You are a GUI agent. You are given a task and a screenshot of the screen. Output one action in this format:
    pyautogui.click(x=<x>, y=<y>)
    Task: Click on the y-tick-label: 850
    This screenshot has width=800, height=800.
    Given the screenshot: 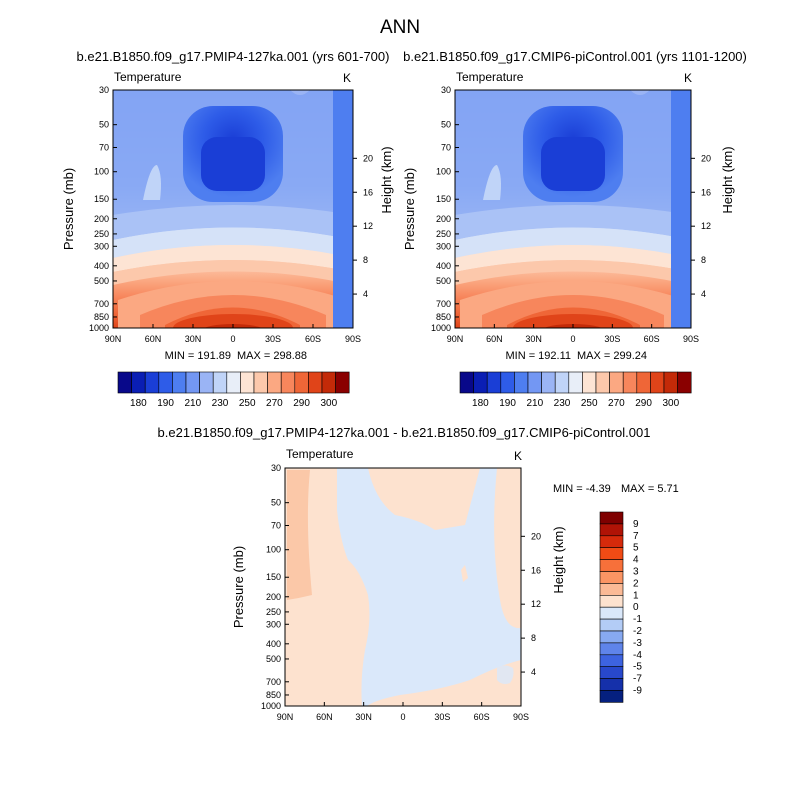 What is the action you would take?
    pyautogui.click(x=273, y=695)
    